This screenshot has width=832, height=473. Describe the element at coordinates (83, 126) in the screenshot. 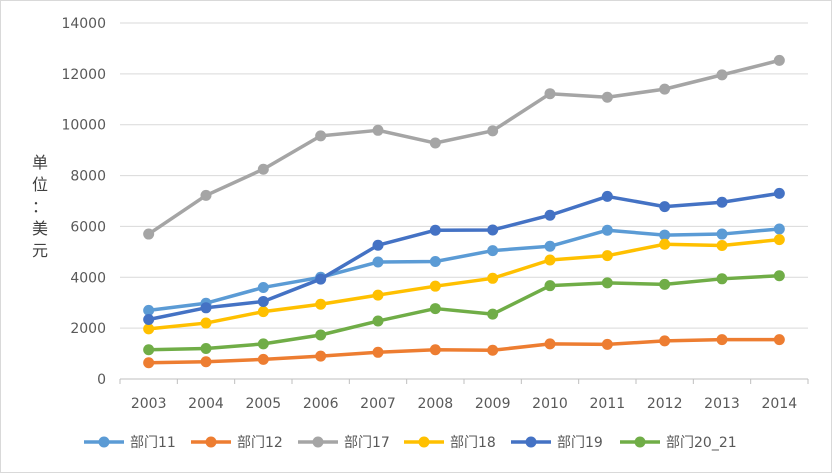

I see `y-tick-label: 10000` at that location.